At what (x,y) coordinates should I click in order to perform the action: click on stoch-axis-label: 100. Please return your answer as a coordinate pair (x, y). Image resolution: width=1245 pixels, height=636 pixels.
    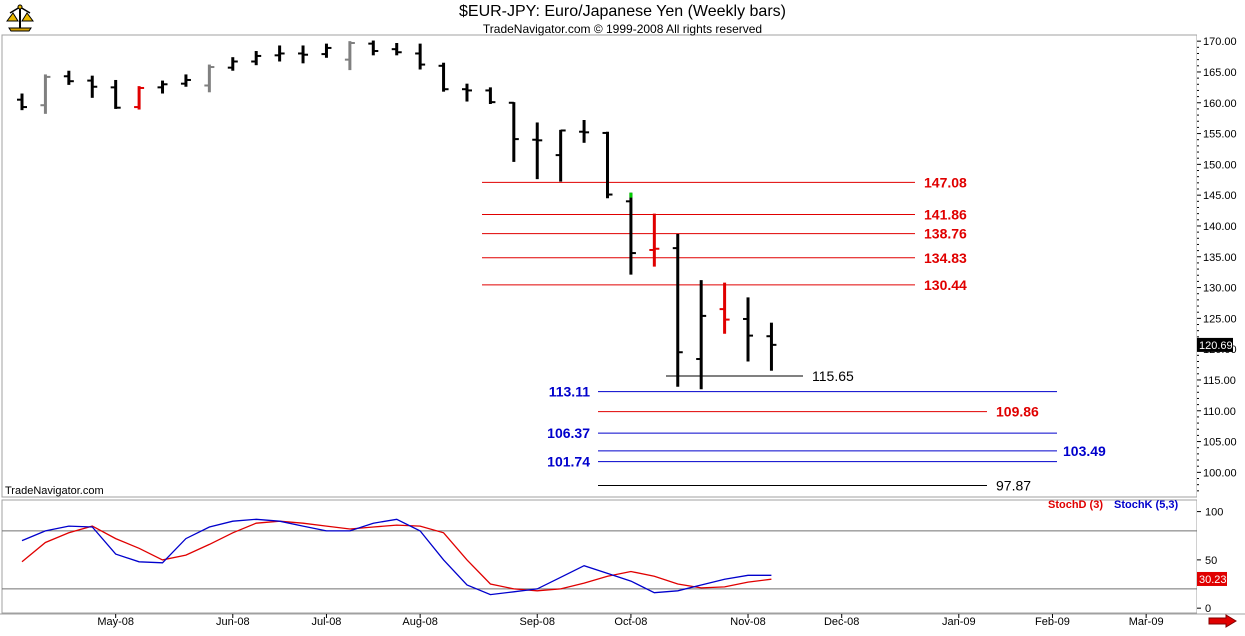
    Looking at the image, I should click on (1214, 513).